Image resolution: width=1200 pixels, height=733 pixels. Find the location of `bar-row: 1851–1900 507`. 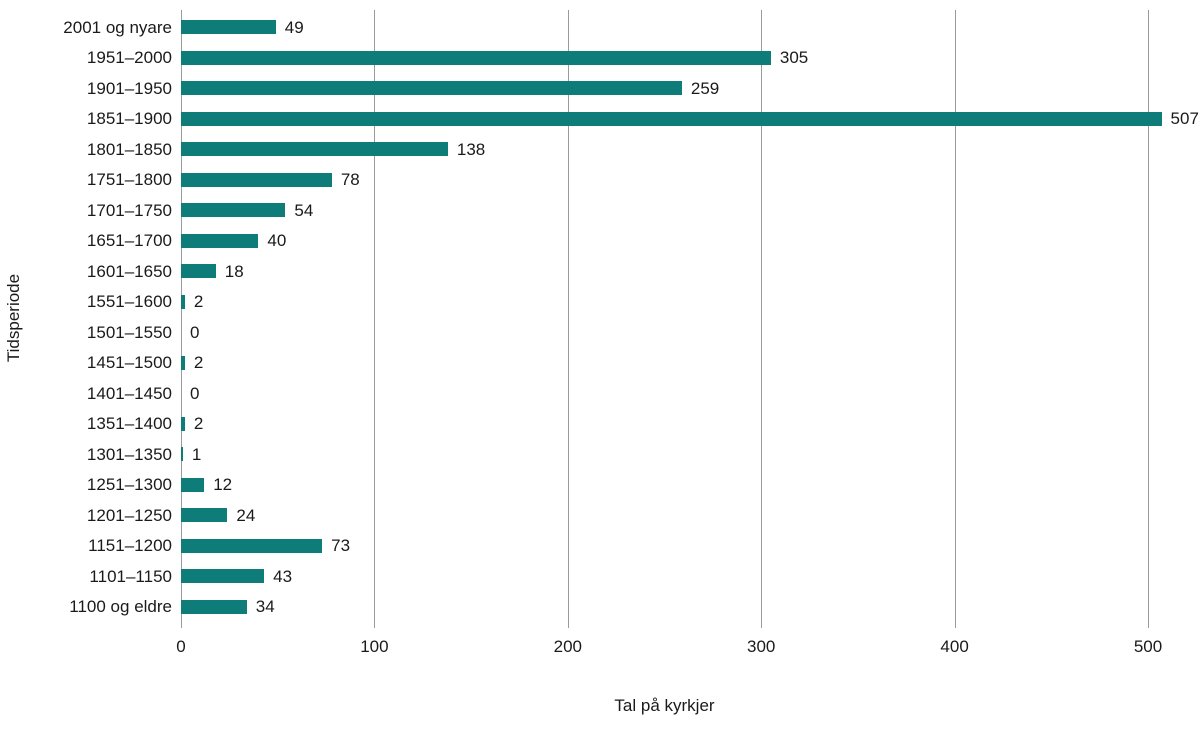

bar-row: 1851–1900 507 is located at coordinates (600, 119).